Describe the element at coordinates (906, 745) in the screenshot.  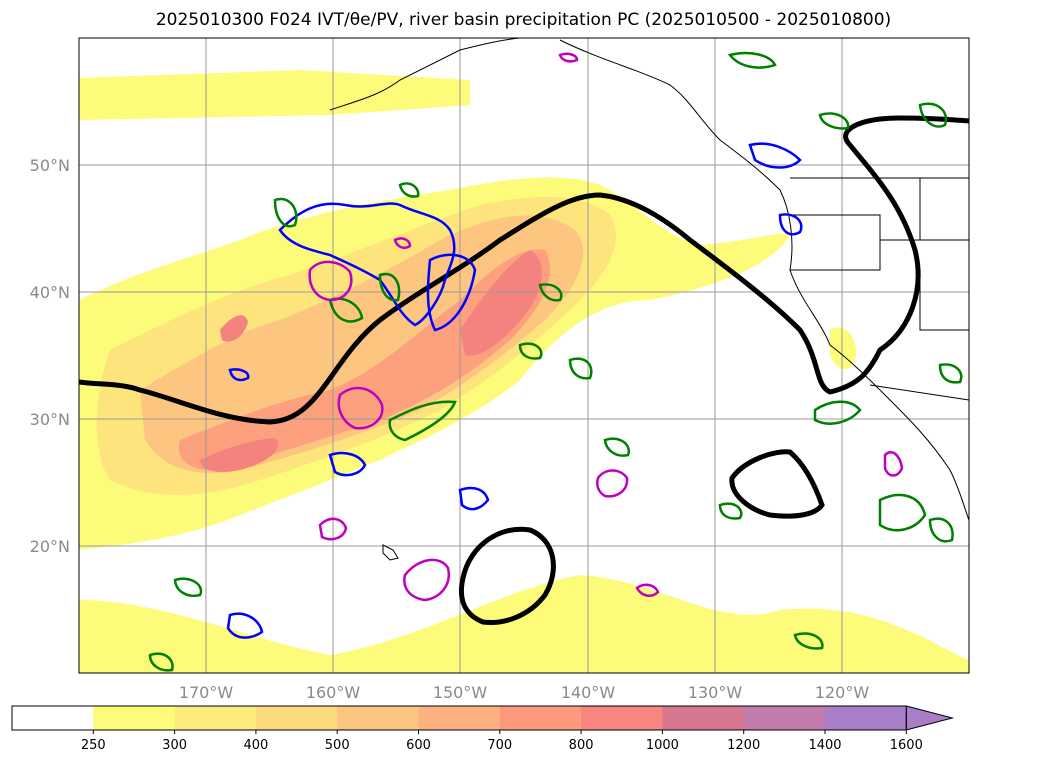
I see `colorbar-tick-label: 1600` at that location.